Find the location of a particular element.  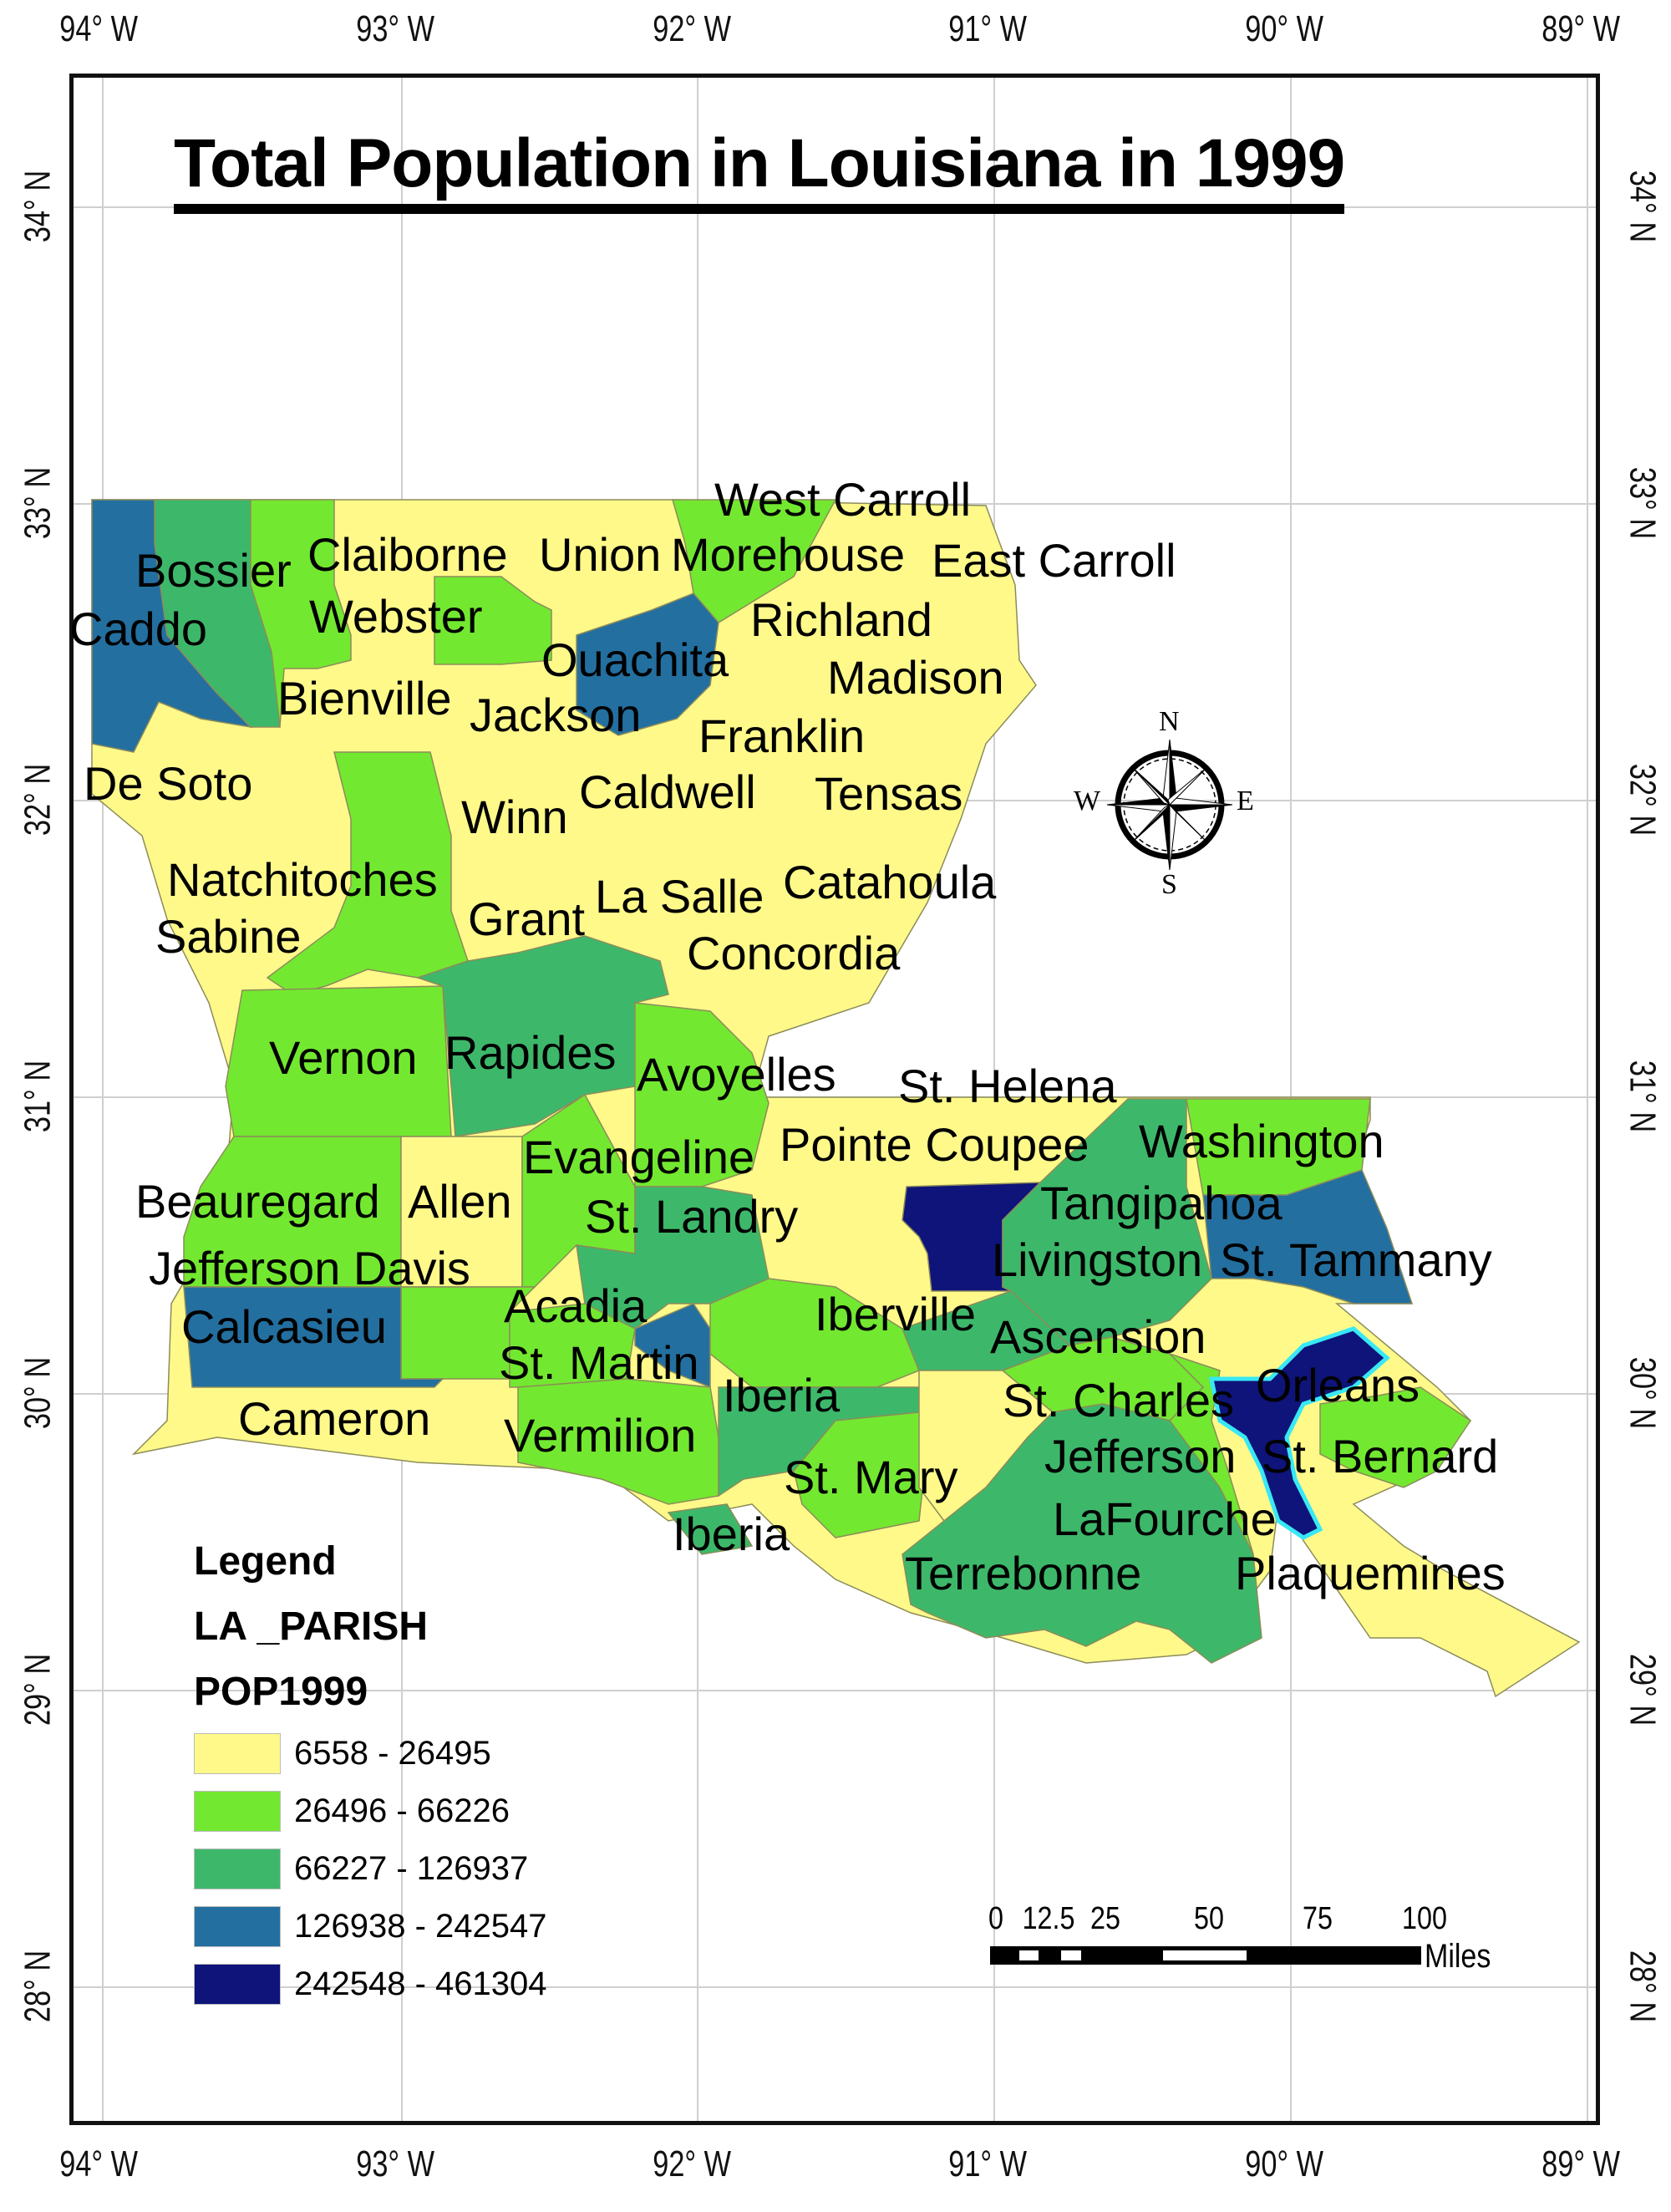

parish-label: Cameron is located at coordinates (334, 1419).